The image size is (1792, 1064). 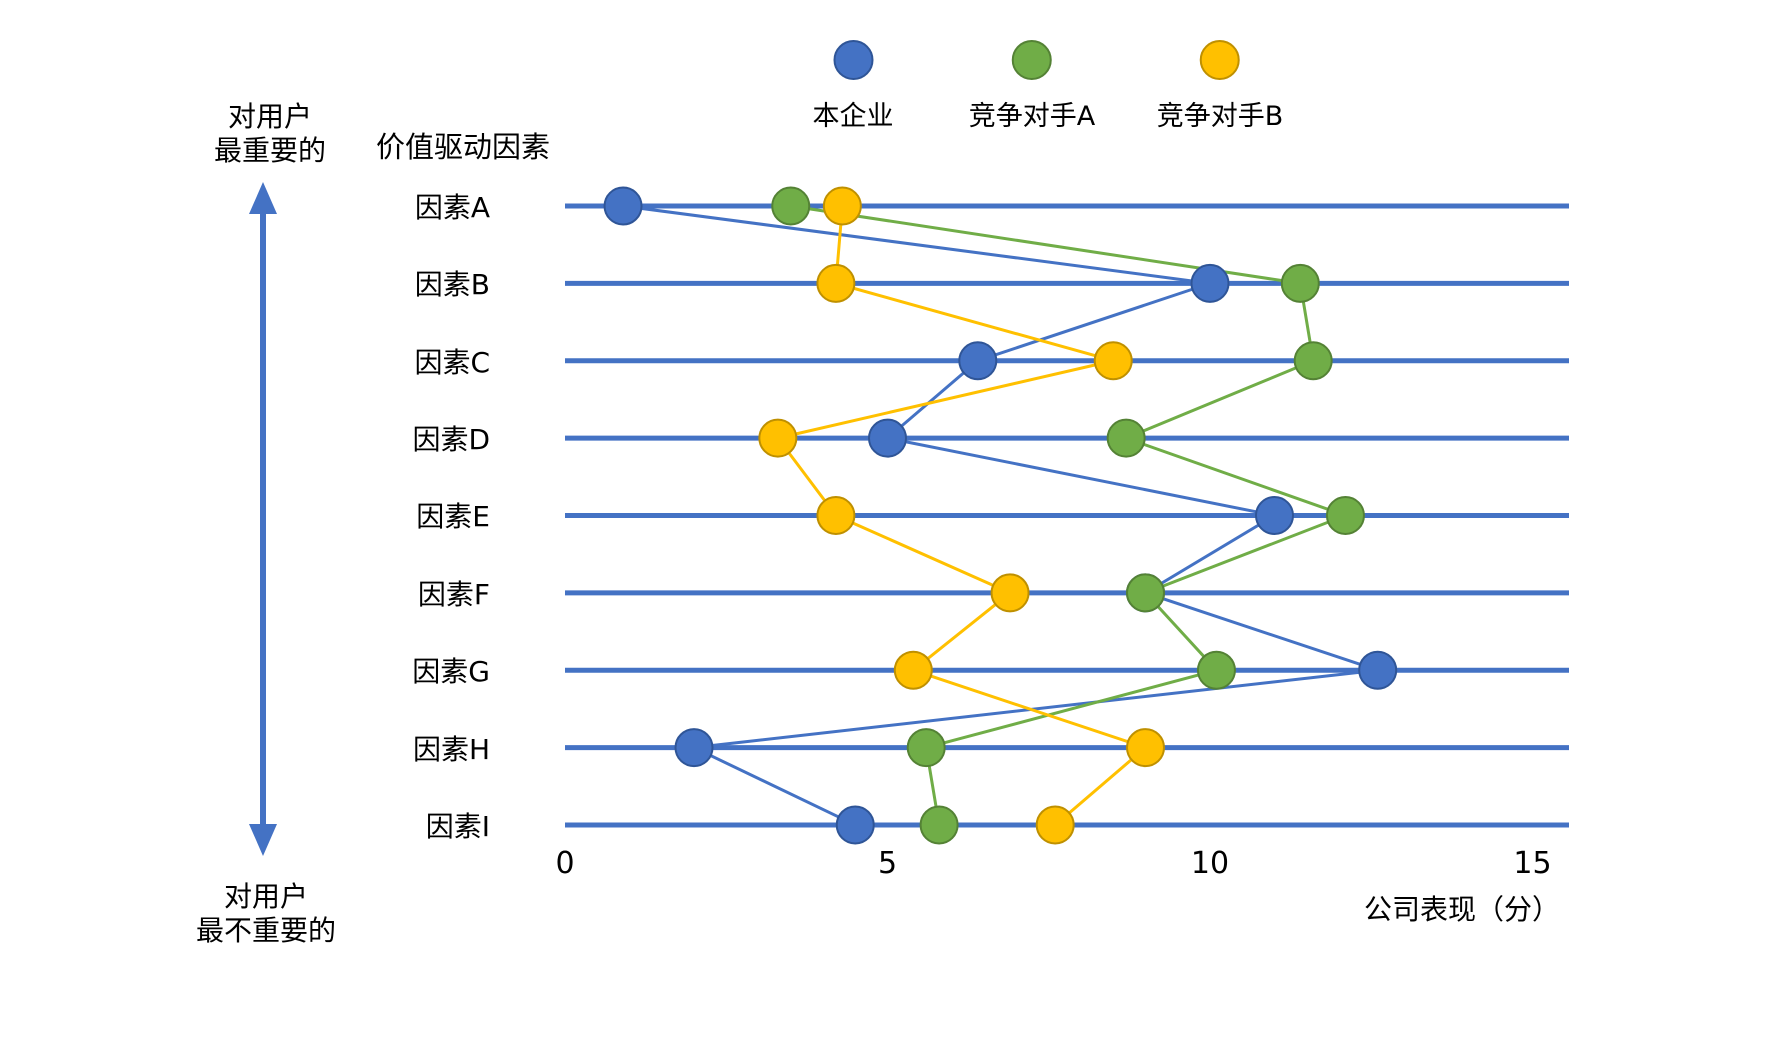 What do you see at coordinates (263, 198) in the screenshot?
I see `importance-arrow-up-icon` at bounding box center [263, 198].